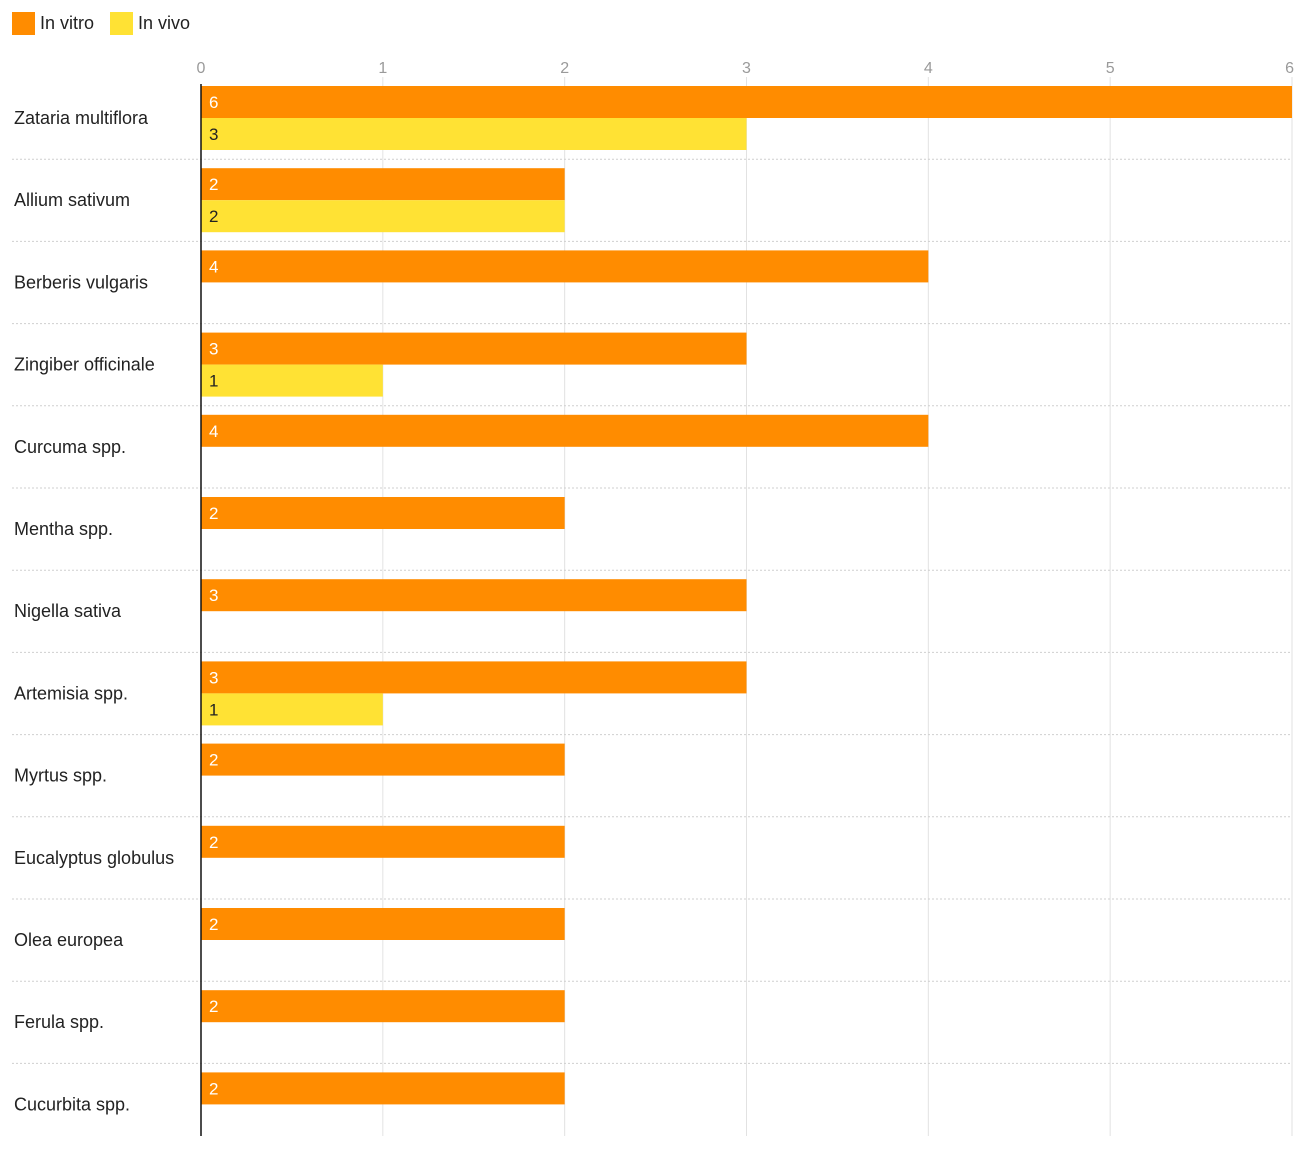  What do you see at coordinates (69, 940) in the screenshot?
I see `category-label: Olea europea` at bounding box center [69, 940].